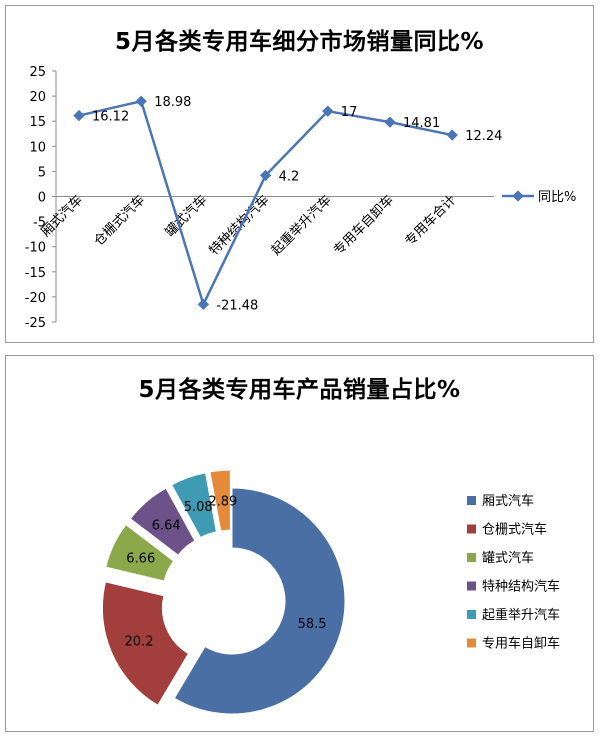 The width and height of the screenshot is (600, 737). I want to click on y-tick-label: -25, so click(35, 323).